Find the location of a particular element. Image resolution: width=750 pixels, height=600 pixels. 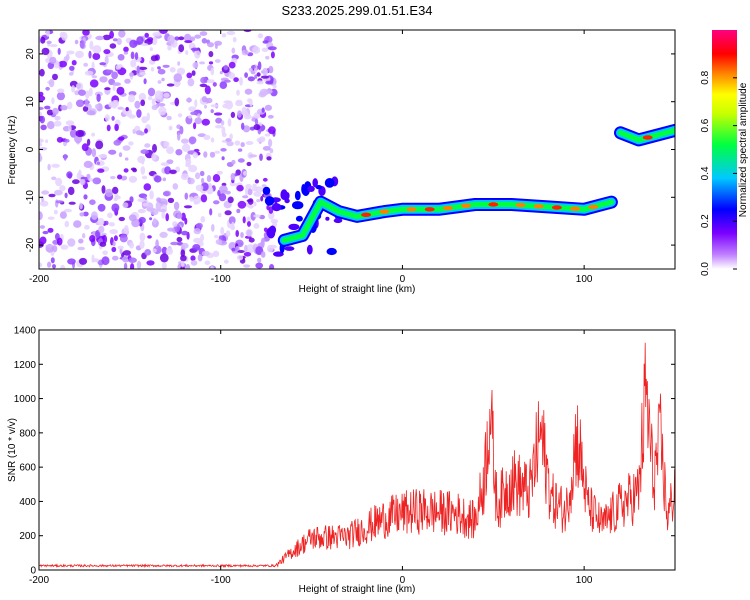

colorbar-tick-label: 0.4 is located at coordinates (705, 173).